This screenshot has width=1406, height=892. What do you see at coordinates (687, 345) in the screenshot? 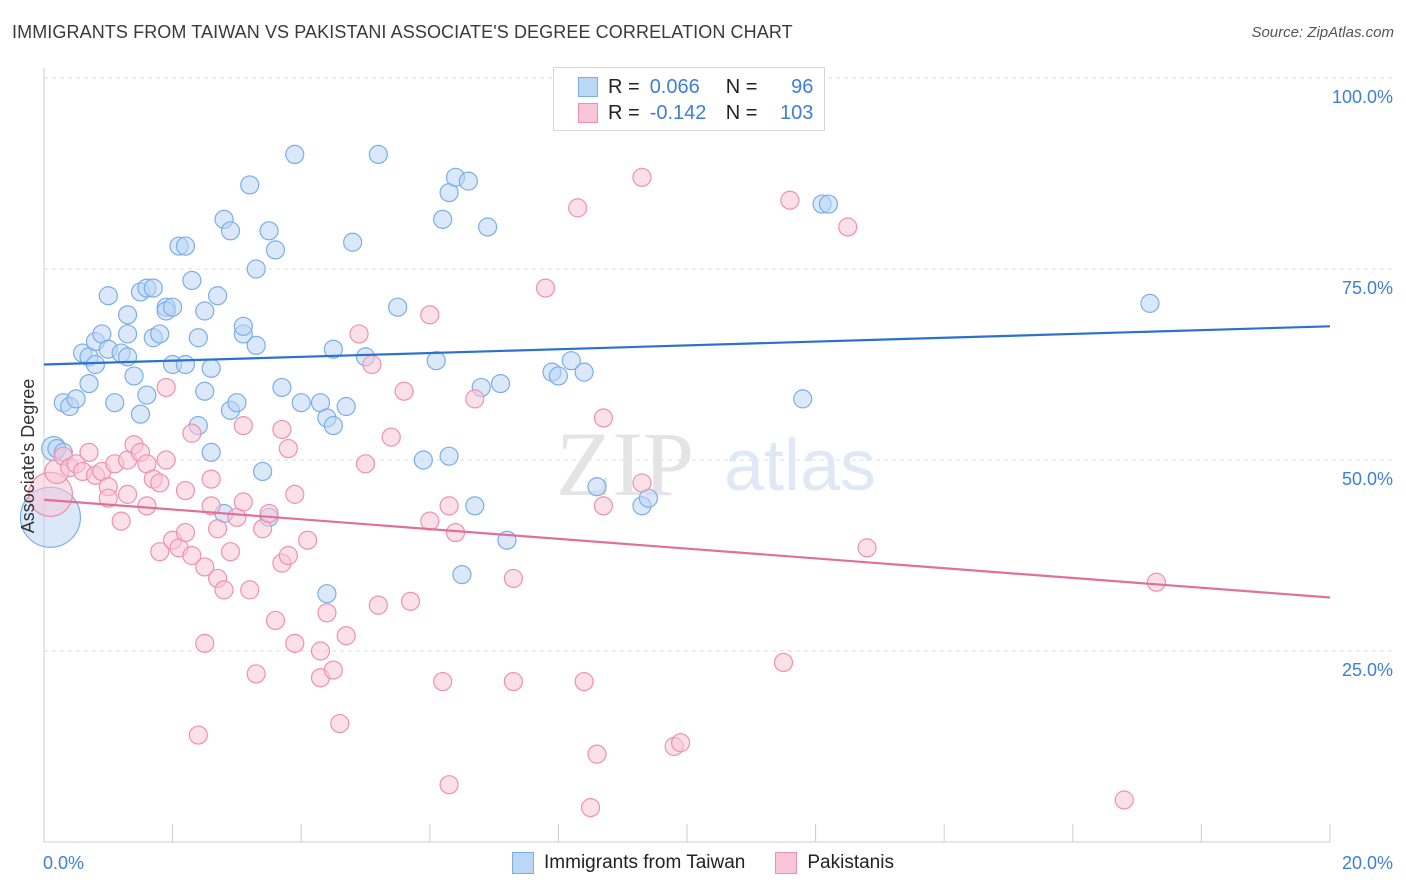
I see `taiwan-trend-line` at bounding box center [687, 345].